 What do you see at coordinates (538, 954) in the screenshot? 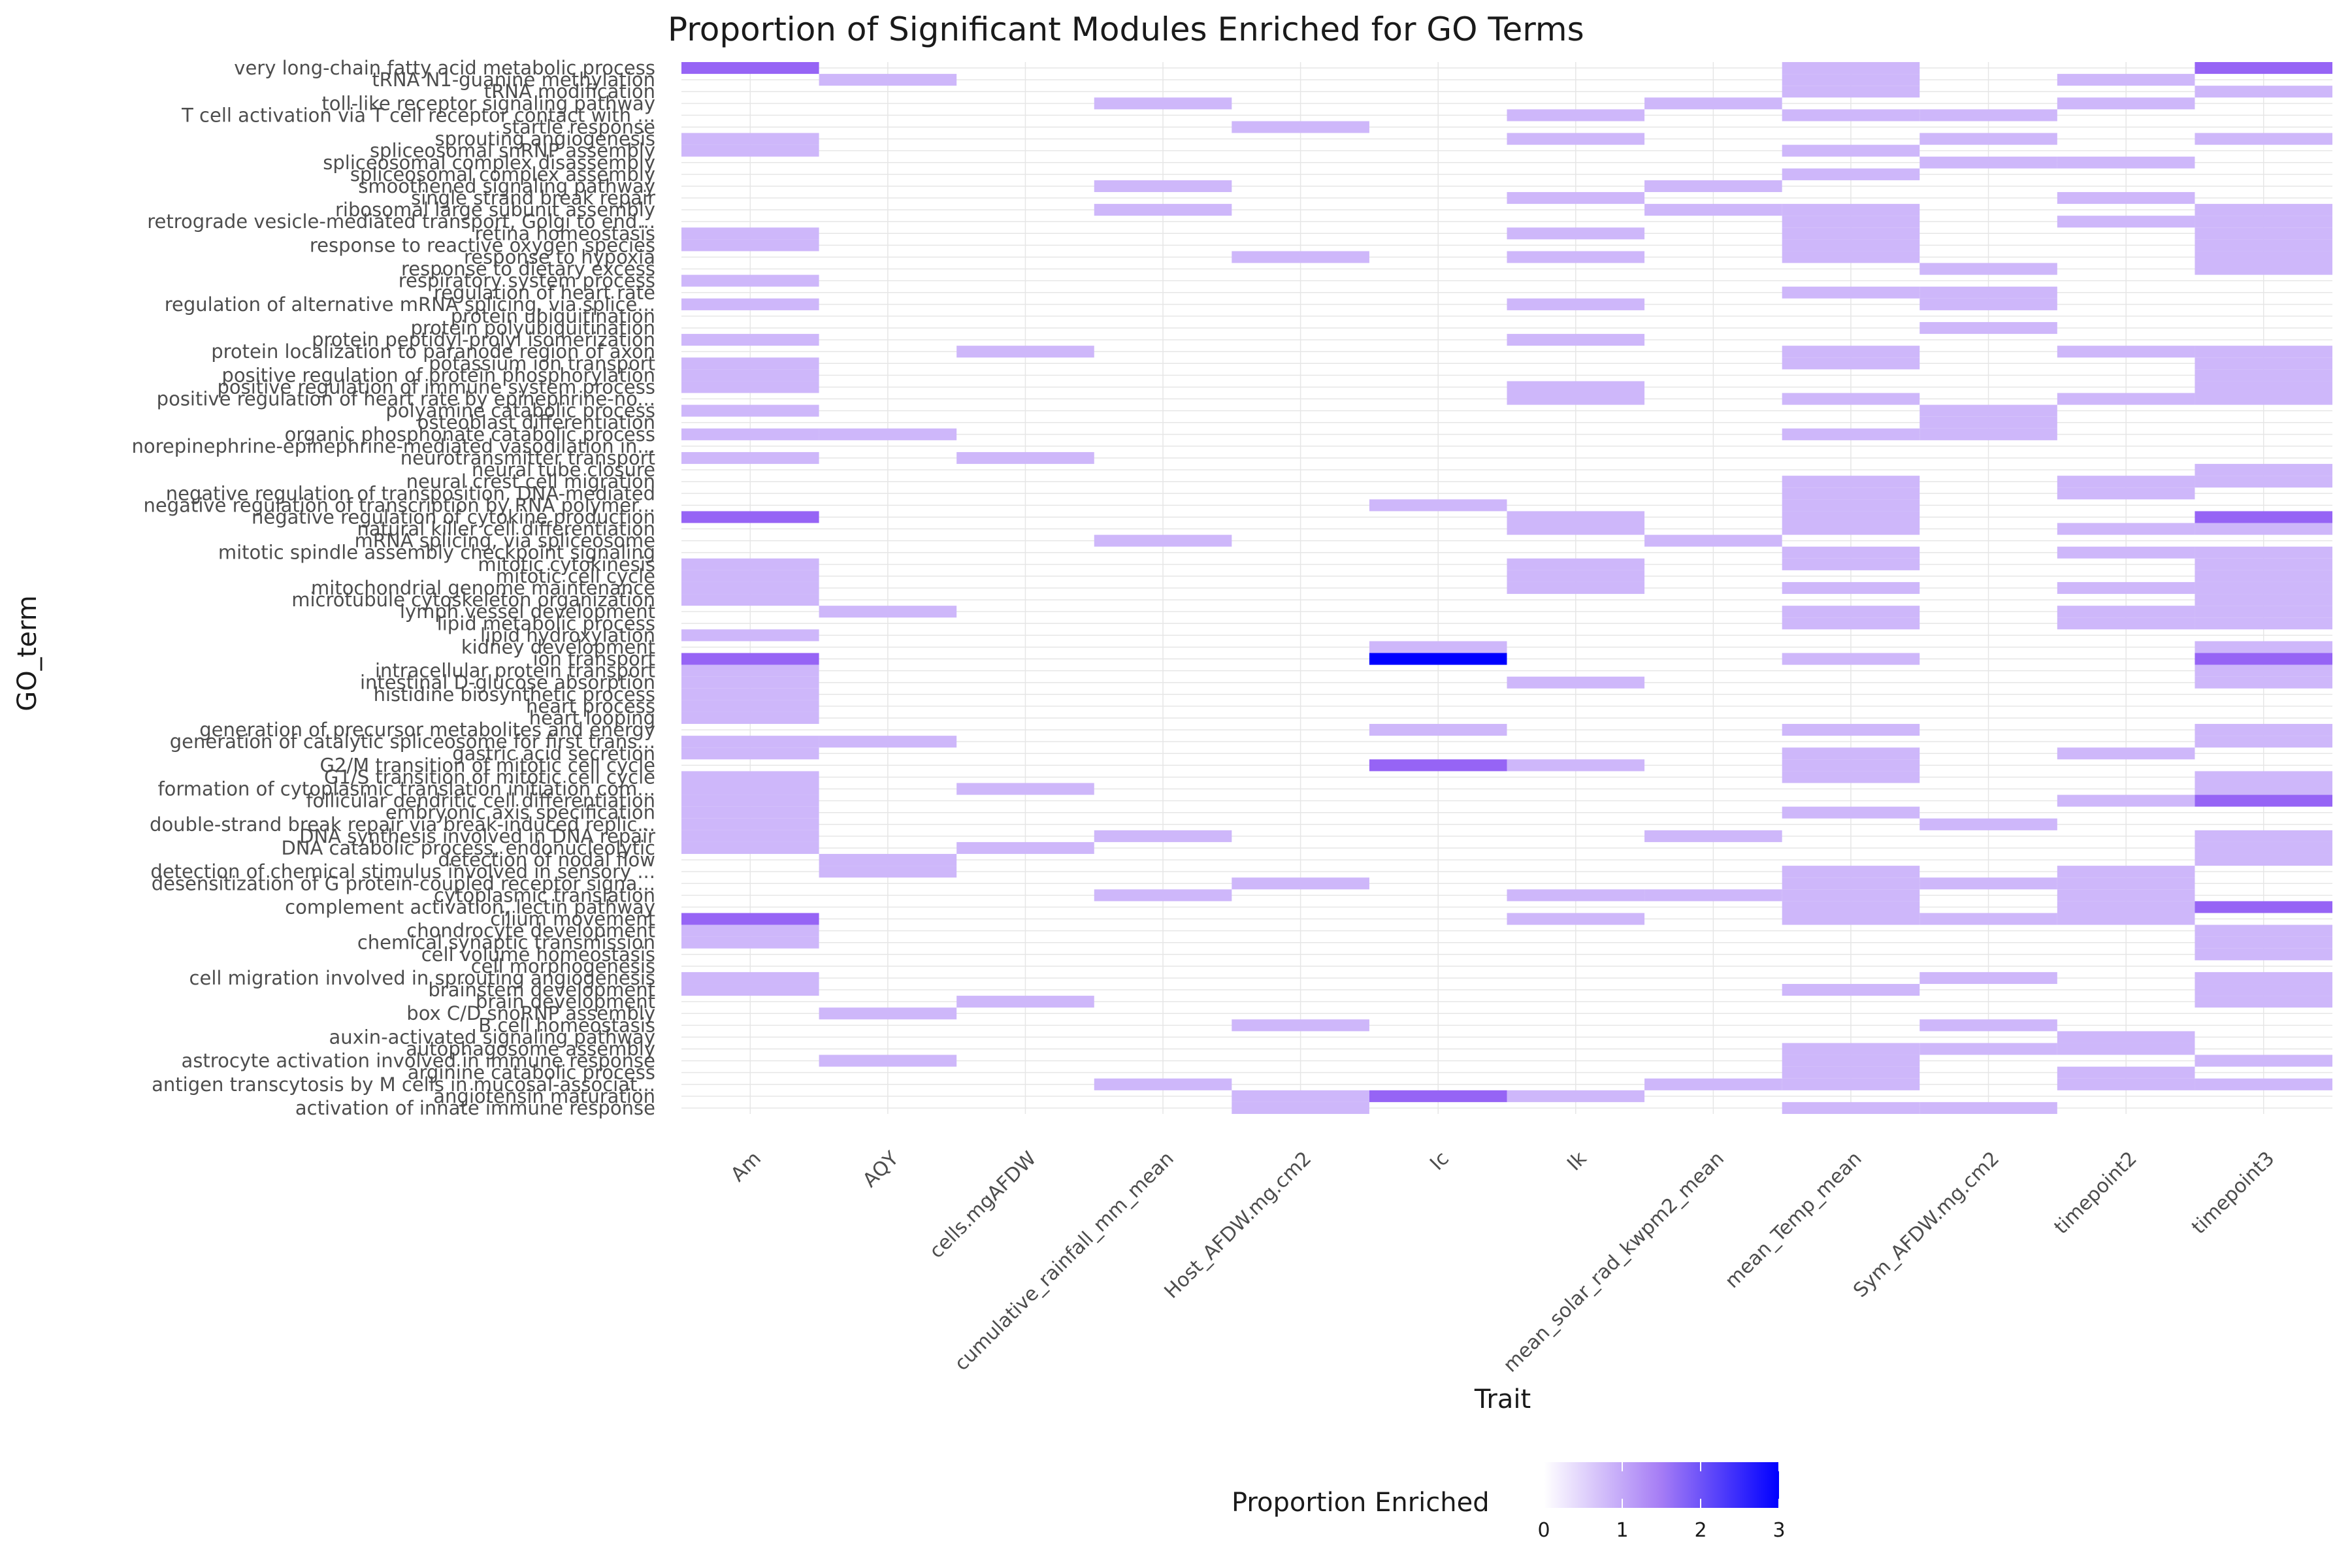
I see `y-tick-label: cell volume homeostasis` at bounding box center [538, 954].